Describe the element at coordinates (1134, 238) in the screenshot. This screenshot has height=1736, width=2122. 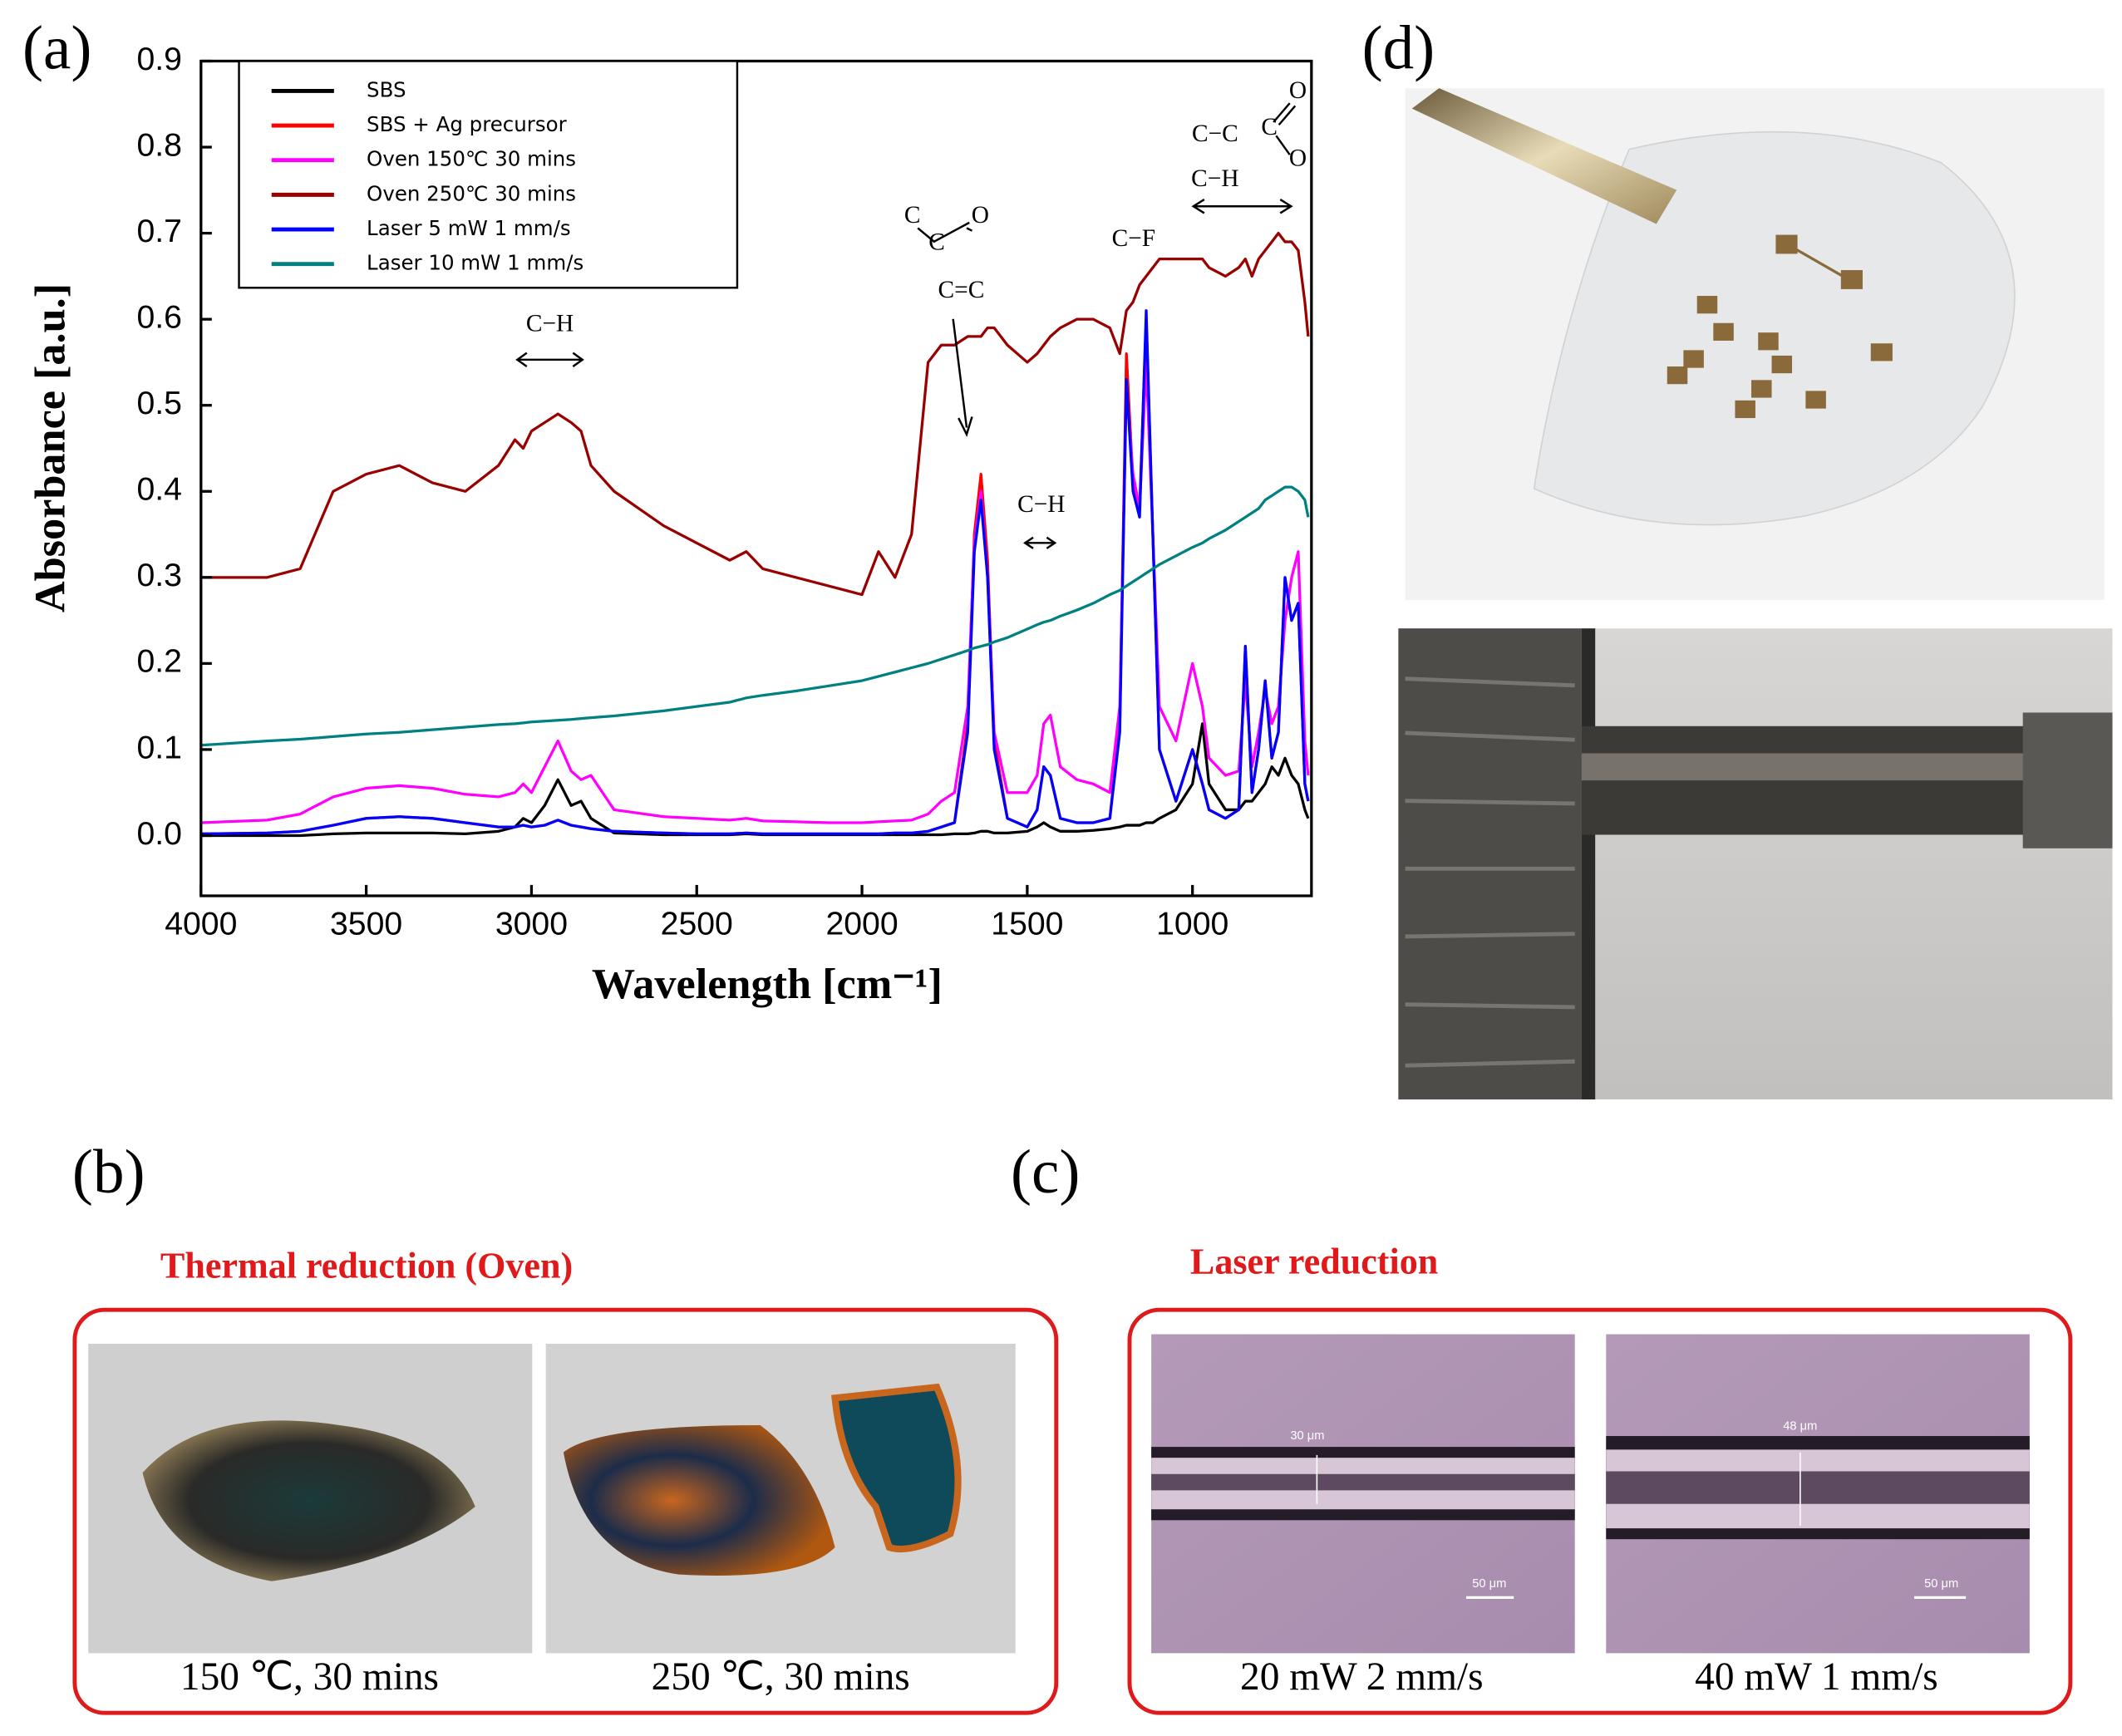
I see `annotation: C−F` at that location.